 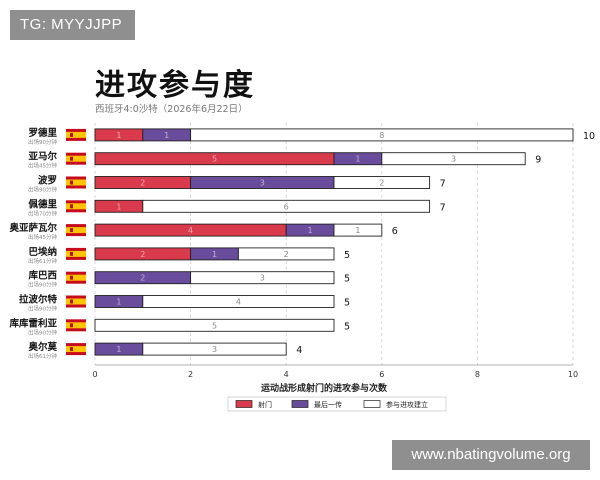 I want to click on total-value-label: 6, so click(x=395, y=231).